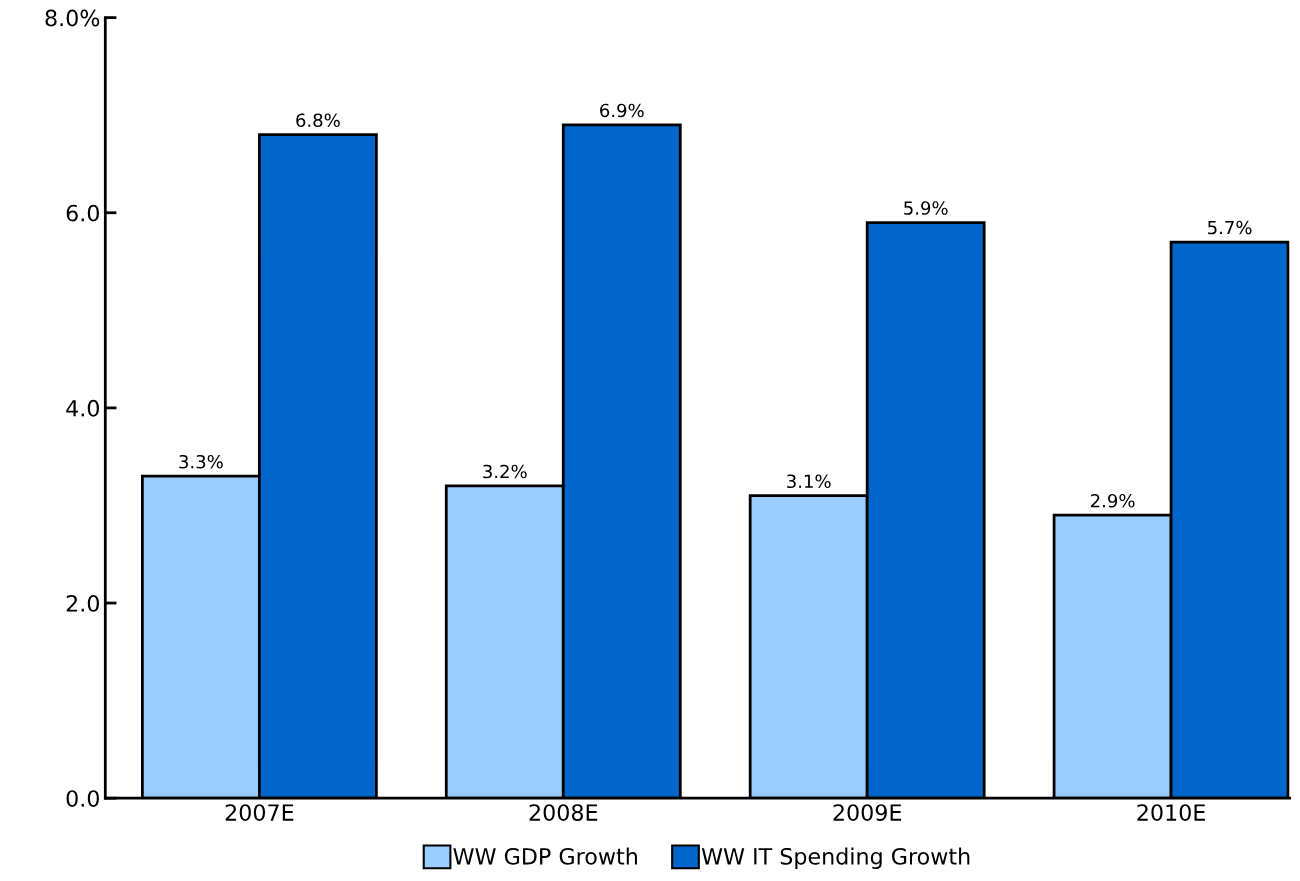 This screenshot has height=881, width=1300. I want to click on data-label: 3.3%, so click(201, 461).